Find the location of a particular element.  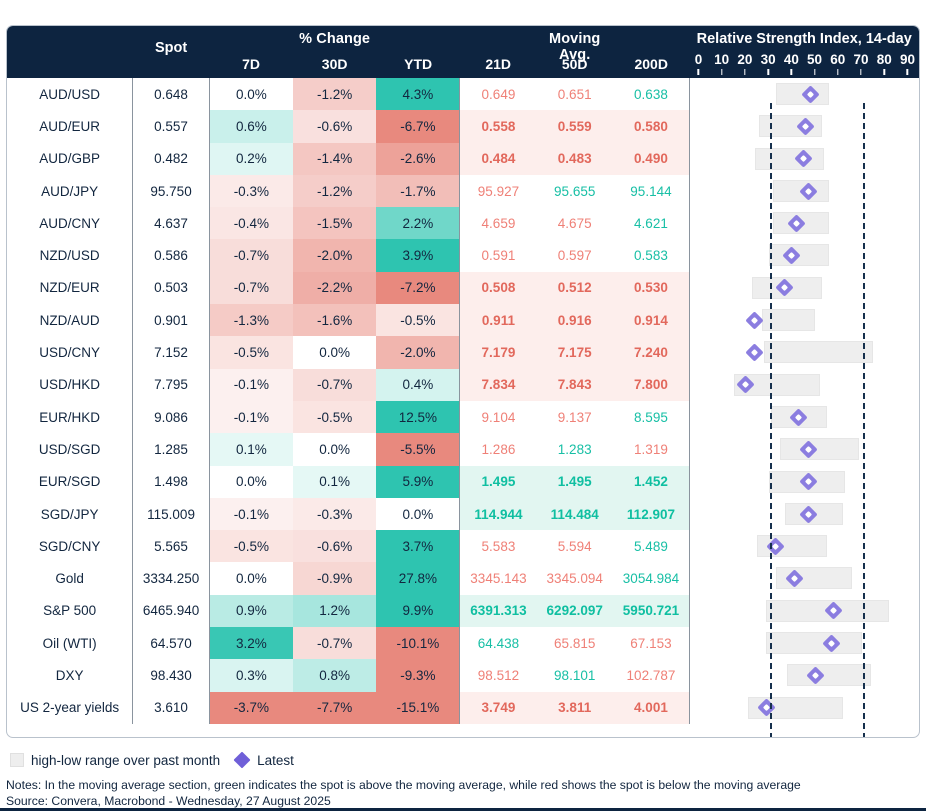

row-instrument-name: NZD/EUR is located at coordinates (70, 288).